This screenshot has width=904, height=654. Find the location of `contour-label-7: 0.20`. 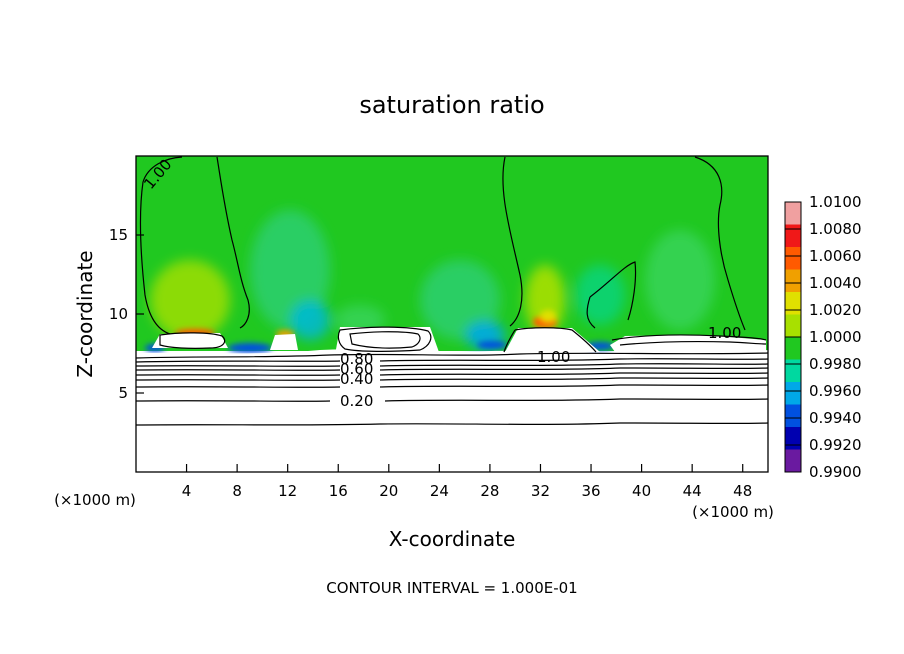

contour-label-7: 0.20 is located at coordinates (356, 401).